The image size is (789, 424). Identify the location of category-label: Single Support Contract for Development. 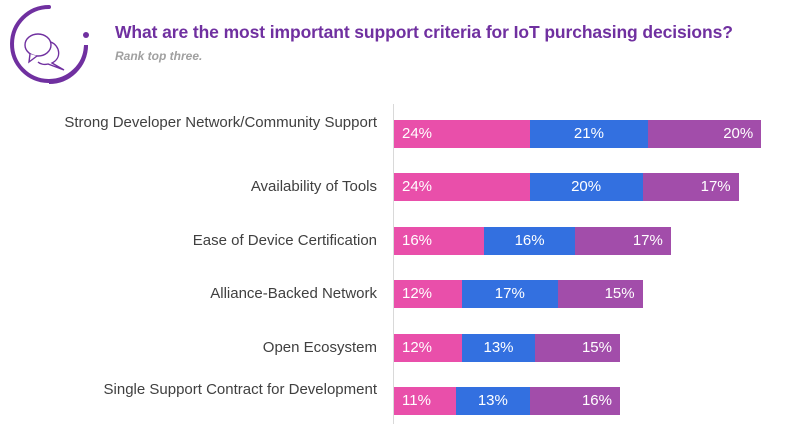
(240, 389).